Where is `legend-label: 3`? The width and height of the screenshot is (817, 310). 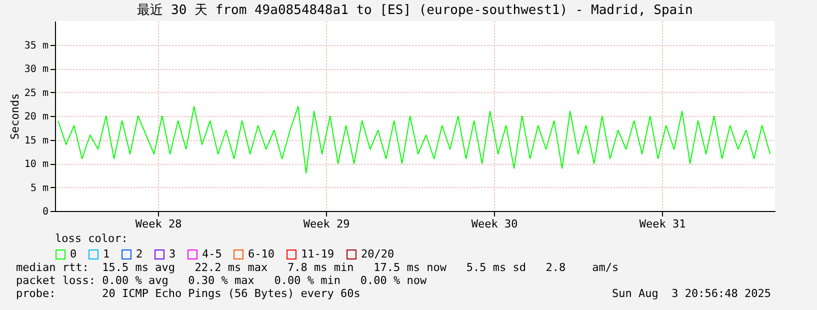
legend-label: 3 is located at coordinates (172, 254).